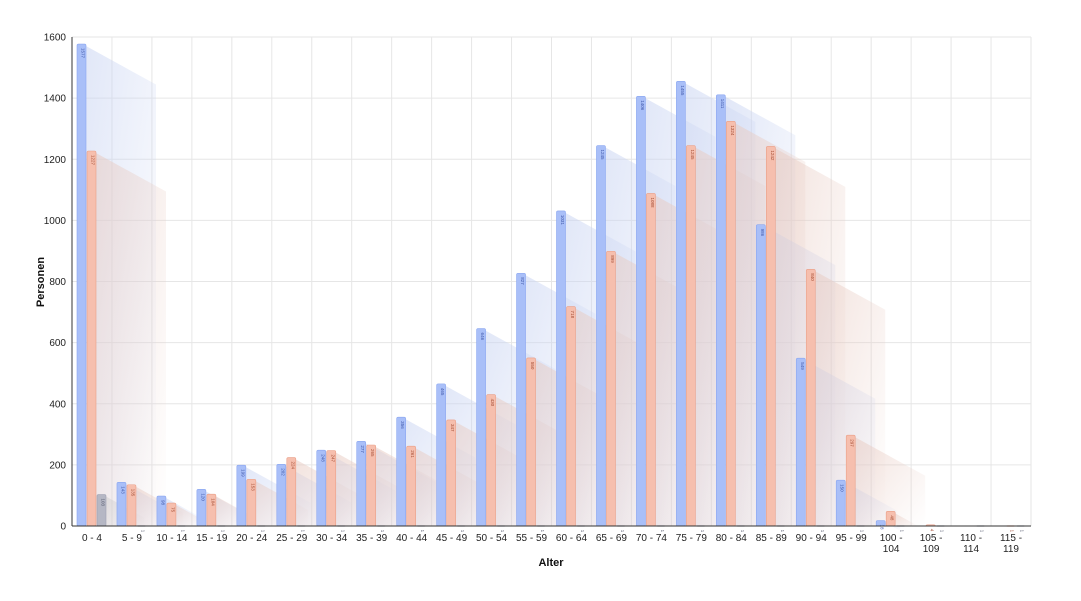  What do you see at coordinates (971, 544) in the screenshot?
I see `x-tick-label: 110 -114` at bounding box center [971, 544].